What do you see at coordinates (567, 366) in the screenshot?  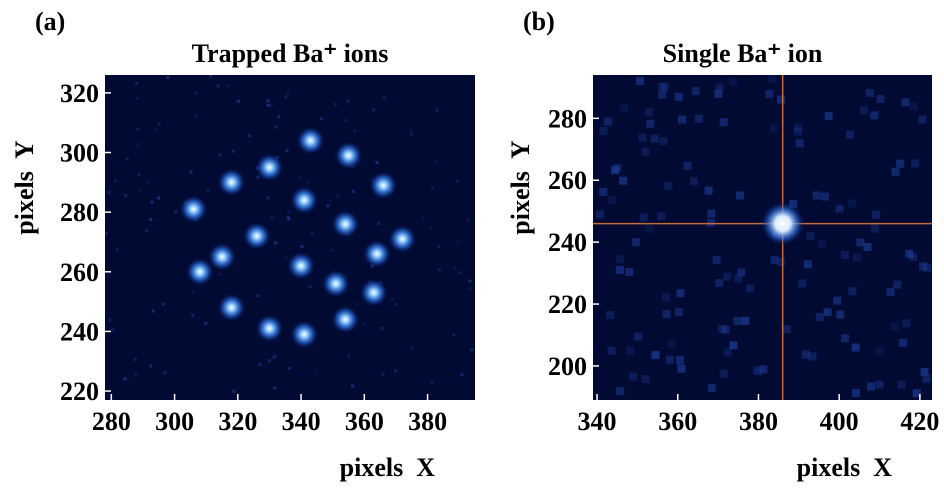 I see `y-tick-label: 200` at bounding box center [567, 366].